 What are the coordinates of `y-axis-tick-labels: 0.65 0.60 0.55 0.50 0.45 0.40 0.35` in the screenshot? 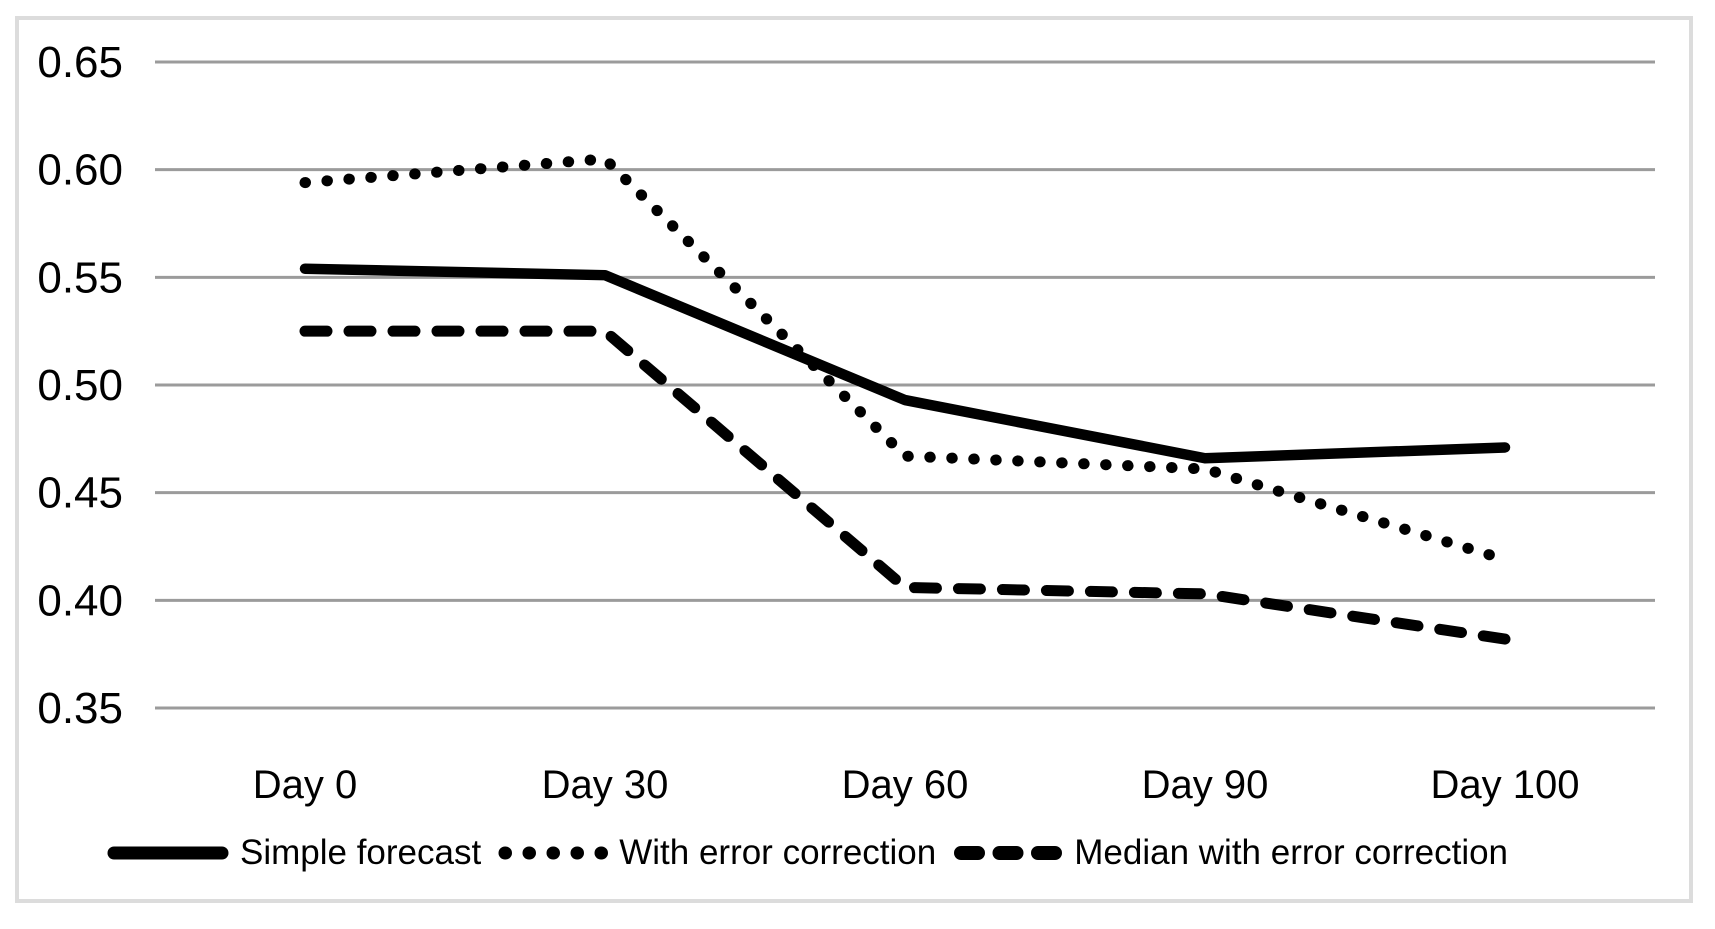 It's located at (80, 385).